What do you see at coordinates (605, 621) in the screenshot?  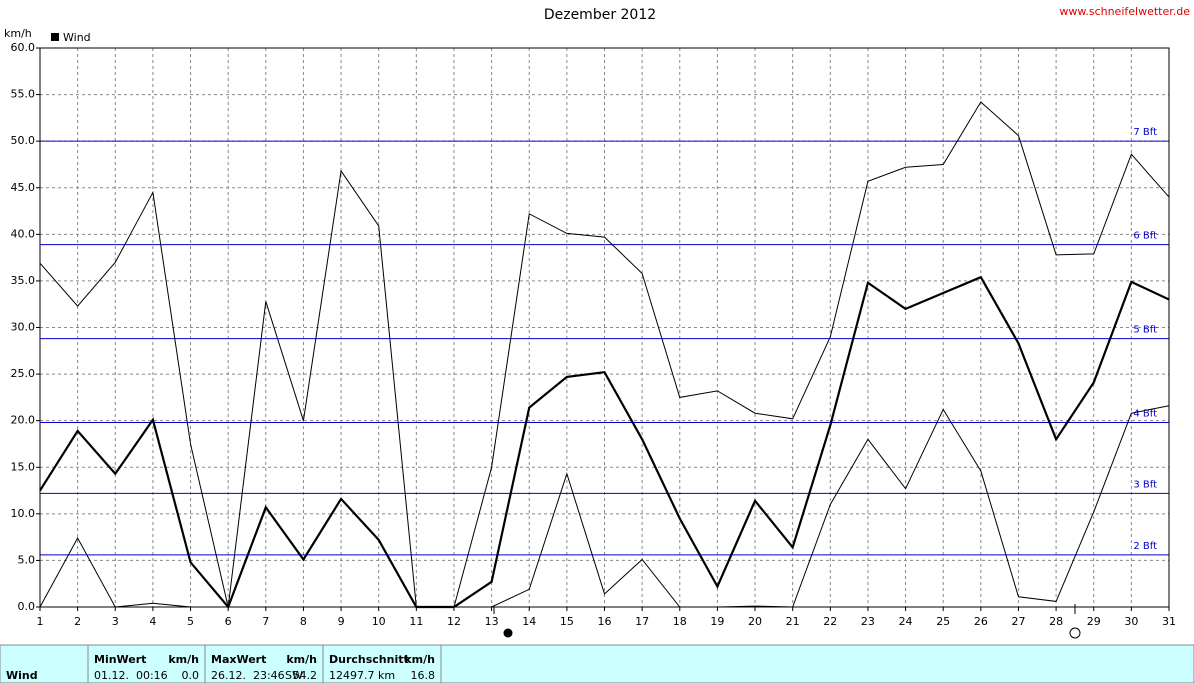 I see `x-tick-label: 16` at bounding box center [605, 621].